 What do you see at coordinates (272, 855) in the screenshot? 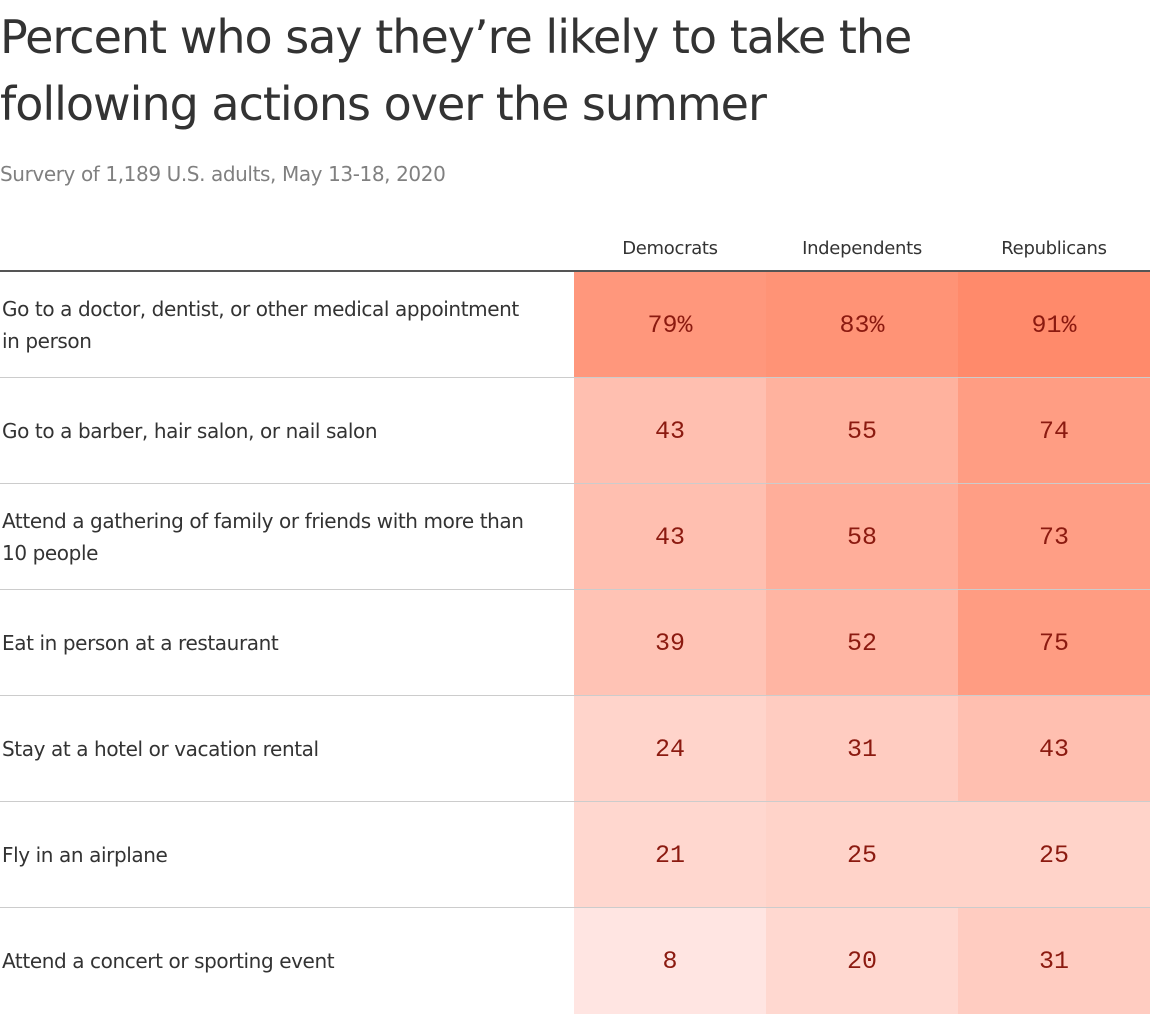
I see `row-label: Fly in an airplane` at bounding box center [272, 855].